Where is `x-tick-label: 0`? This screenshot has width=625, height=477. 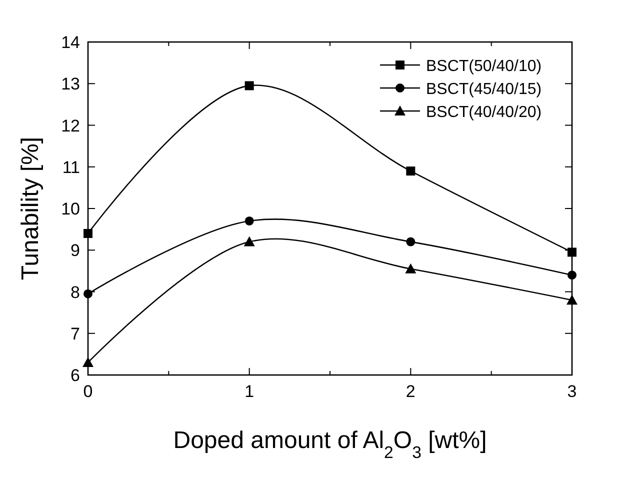
x-tick-label: 0 is located at coordinates (88, 391).